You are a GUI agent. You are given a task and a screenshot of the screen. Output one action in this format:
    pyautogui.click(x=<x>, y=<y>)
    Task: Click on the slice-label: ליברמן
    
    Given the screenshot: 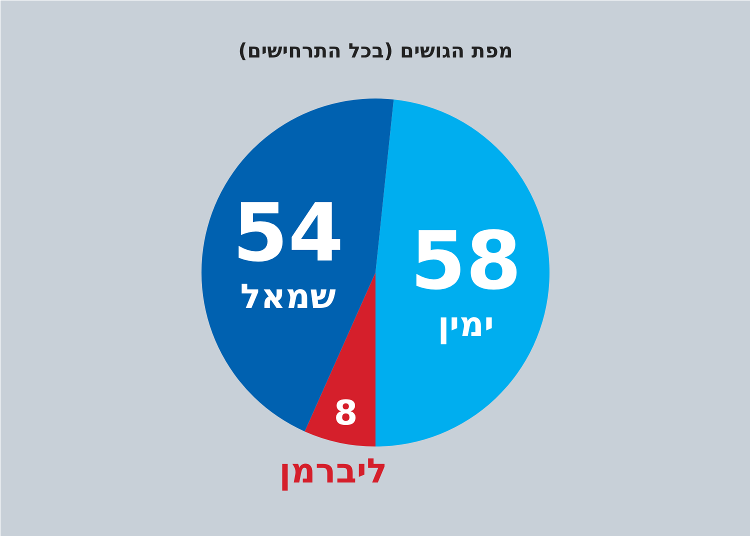 What is the action you would take?
    pyautogui.click(x=333, y=472)
    